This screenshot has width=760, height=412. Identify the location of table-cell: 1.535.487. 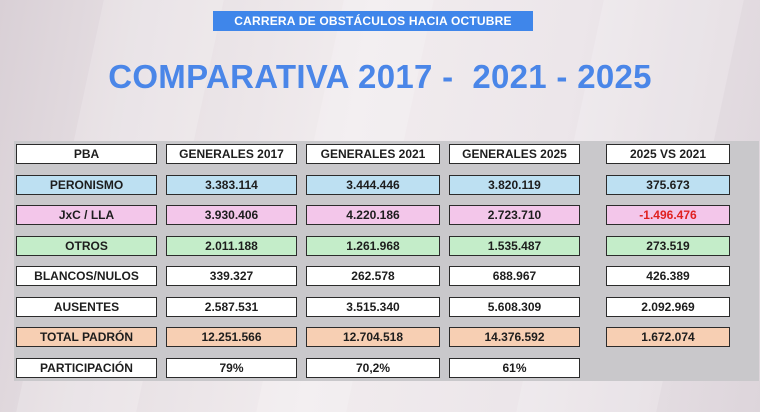
(514, 246).